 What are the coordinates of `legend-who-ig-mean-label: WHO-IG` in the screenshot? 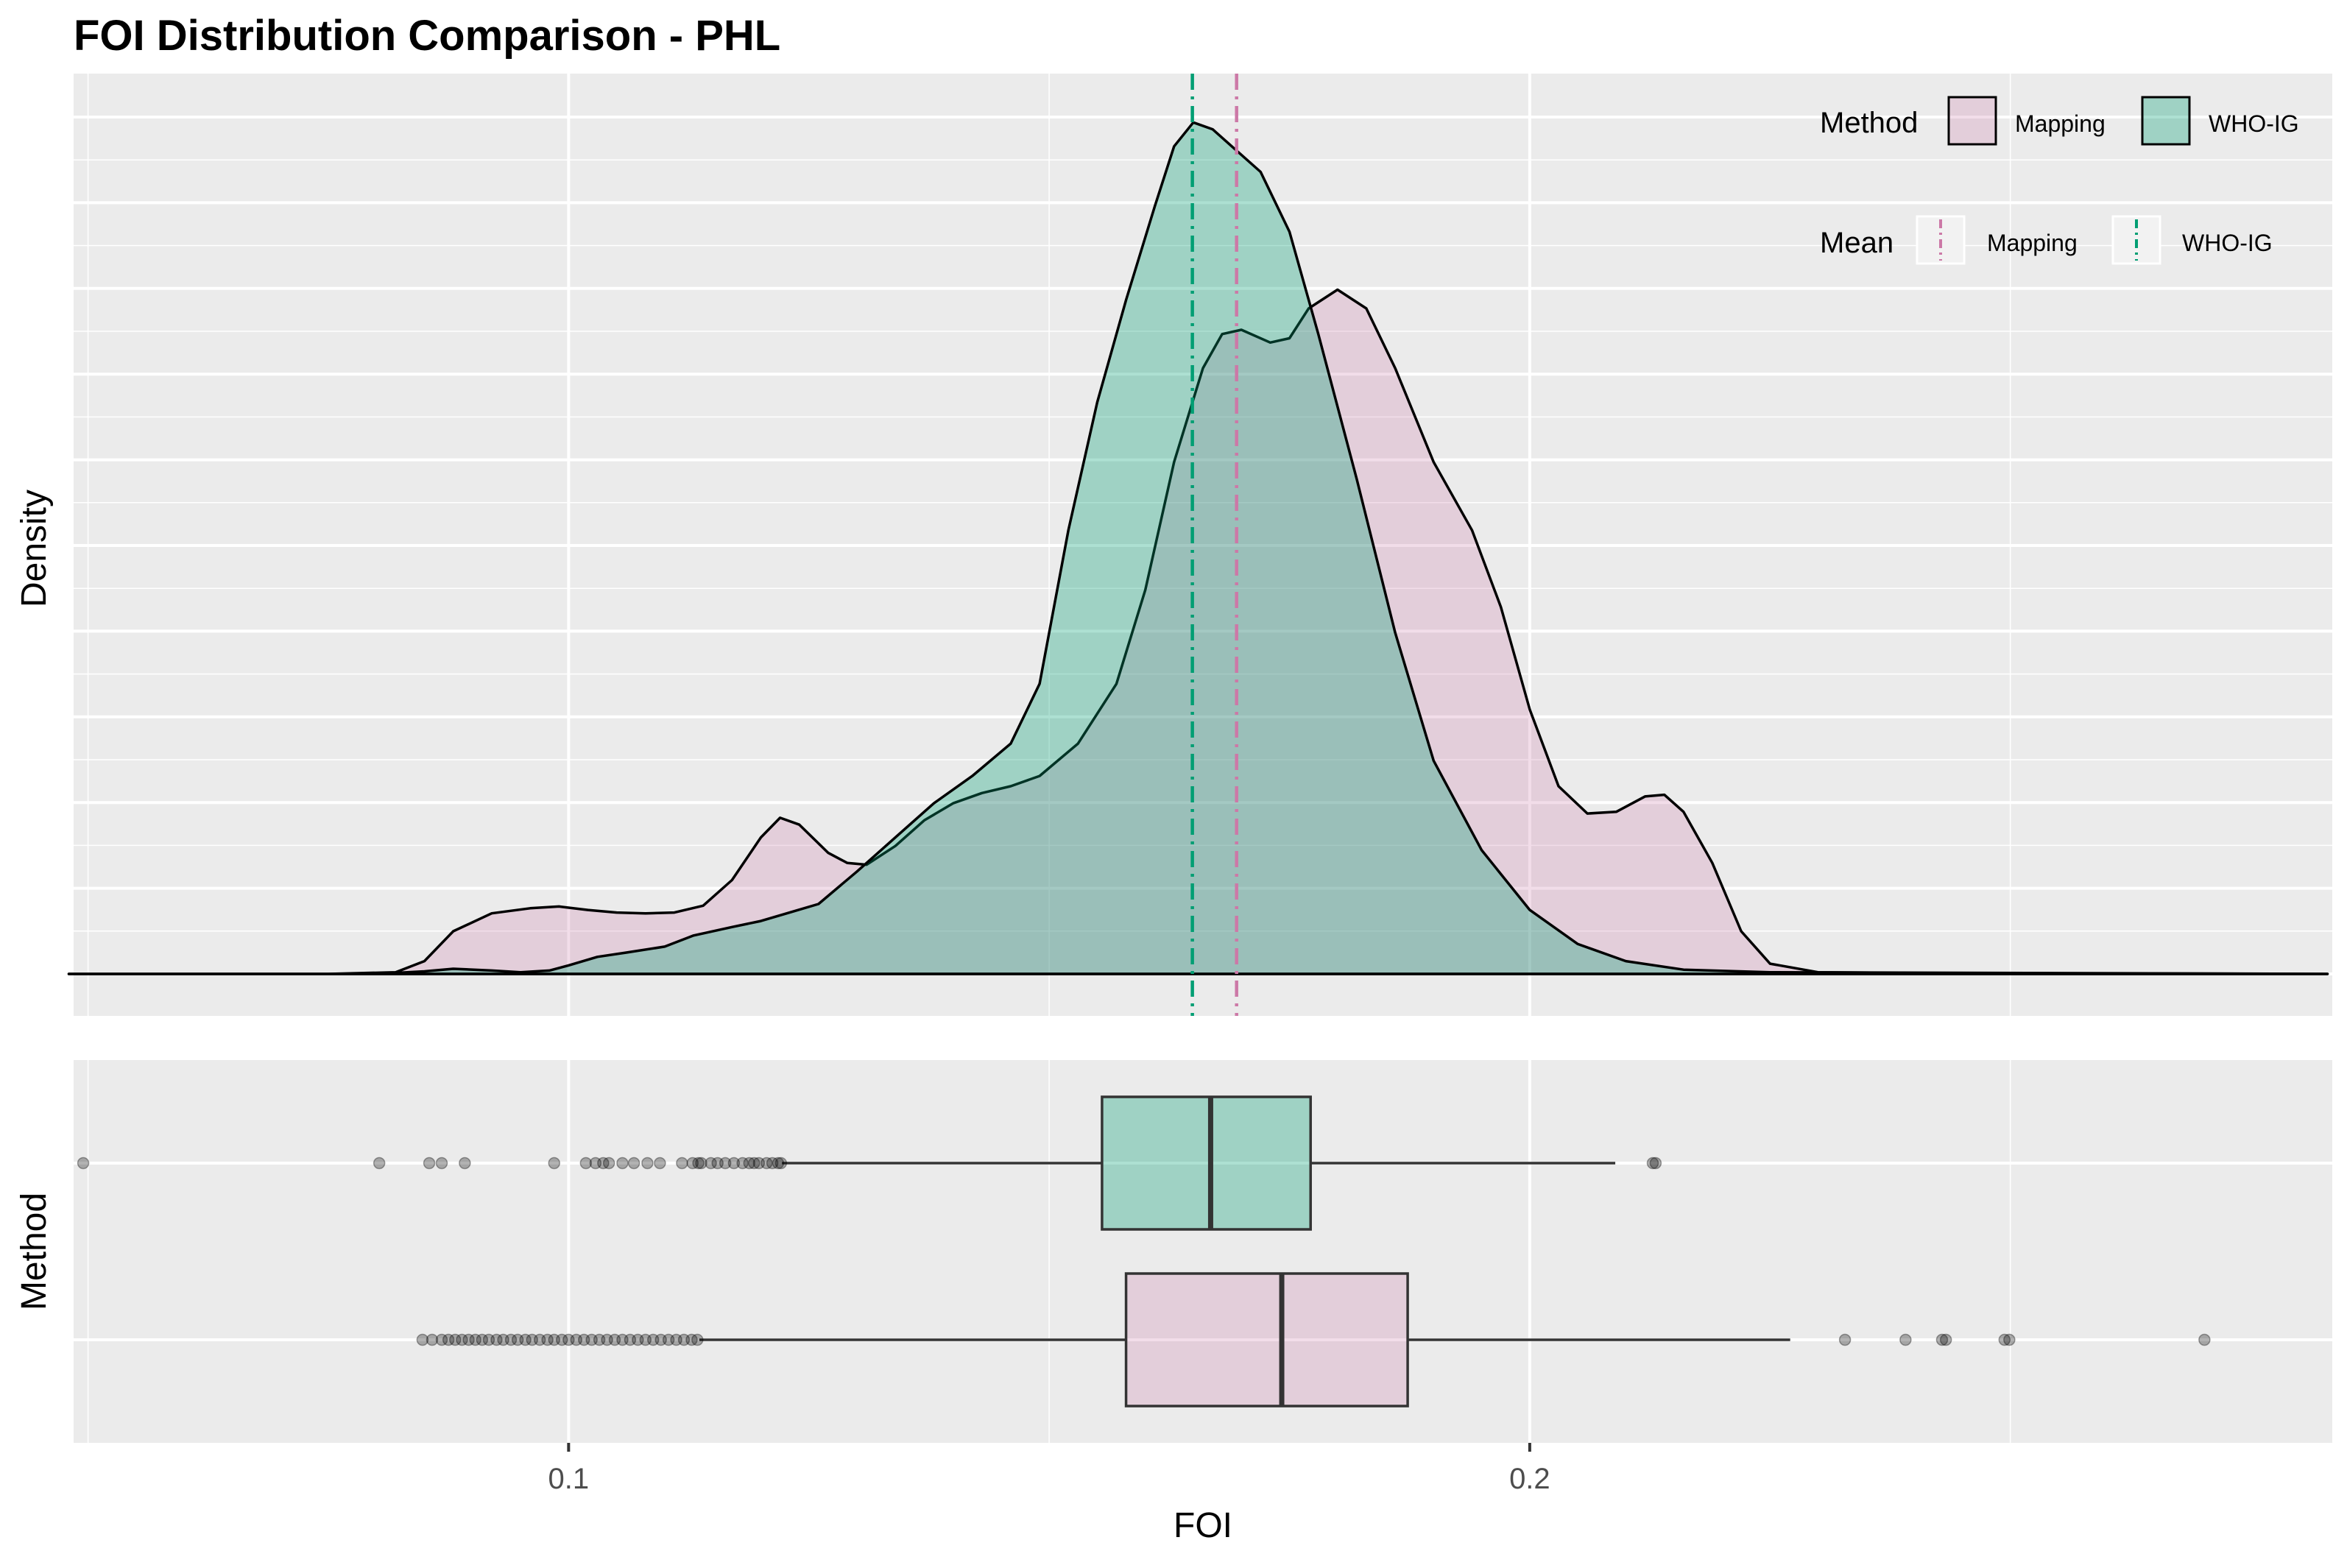 It's located at (2227, 243).